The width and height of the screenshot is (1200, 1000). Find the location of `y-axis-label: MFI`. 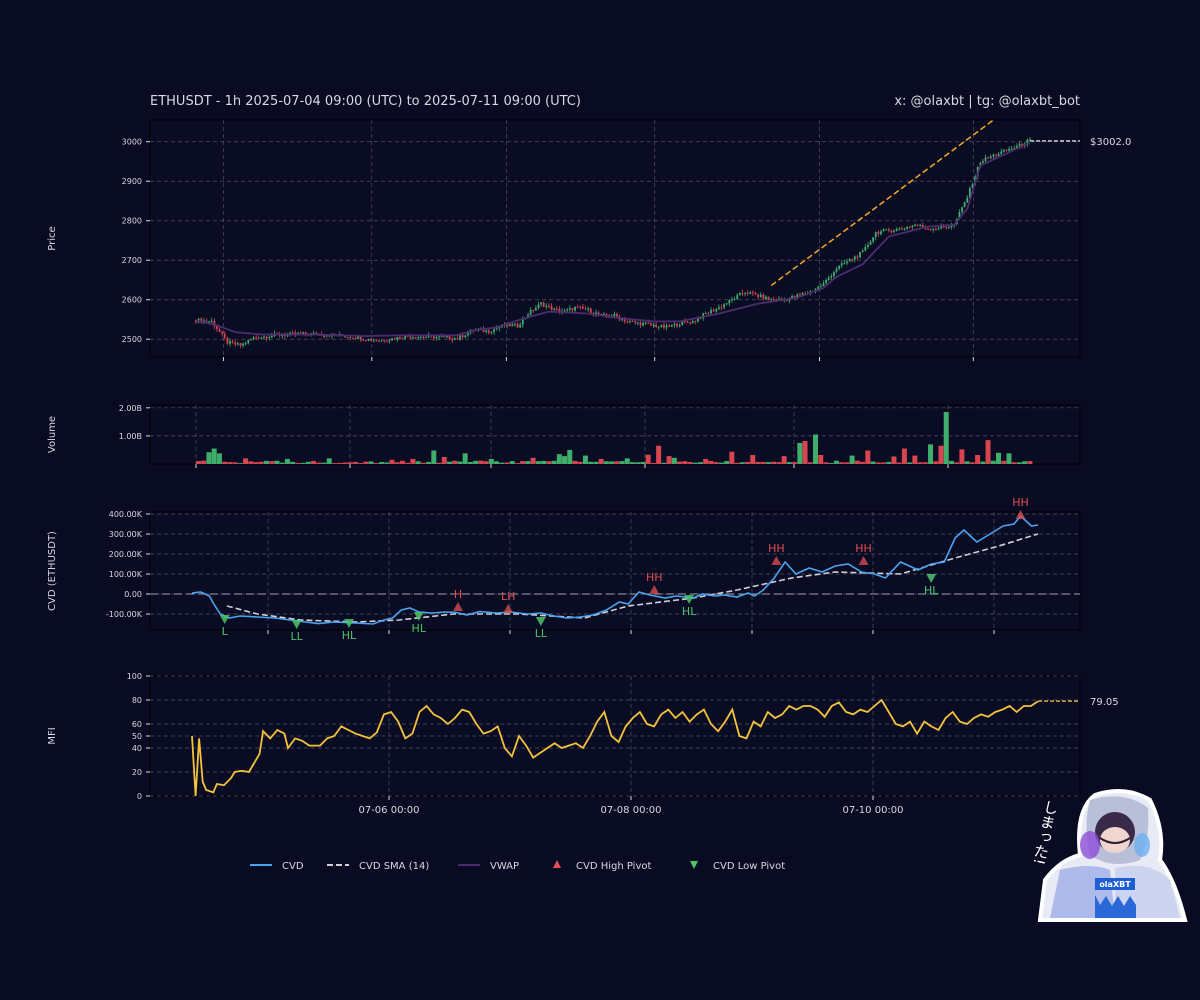

y-axis-label: MFI is located at coordinates (52, 735).